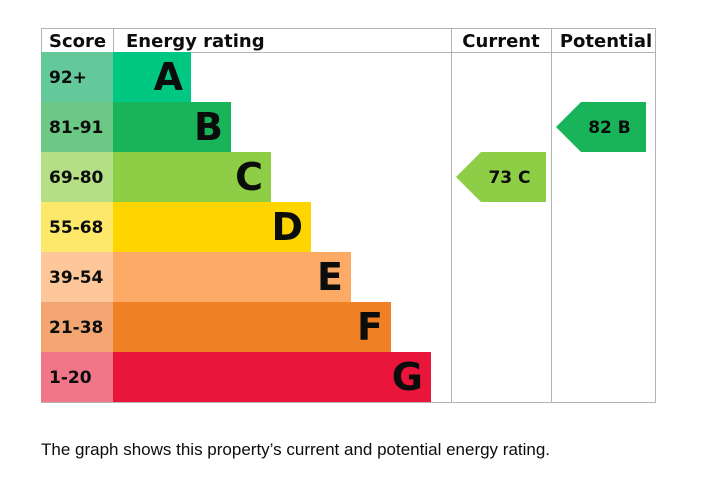  What do you see at coordinates (509, 178) in the screenshot?
I see `current-rating-arrow-label: 73 C` at bounding box center [509, 178].